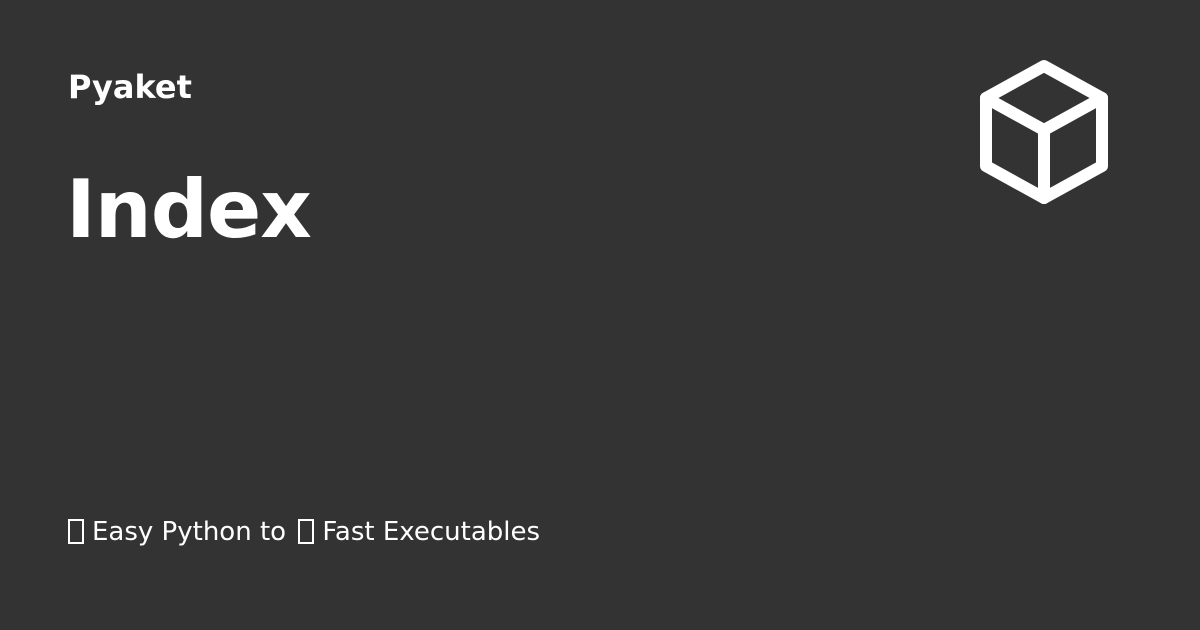 This screenshot has height=630, width=1200. Describe the element at coordinates (189, 532) in the screenshot. I see `description-part-1: Easy Python to` at that location.